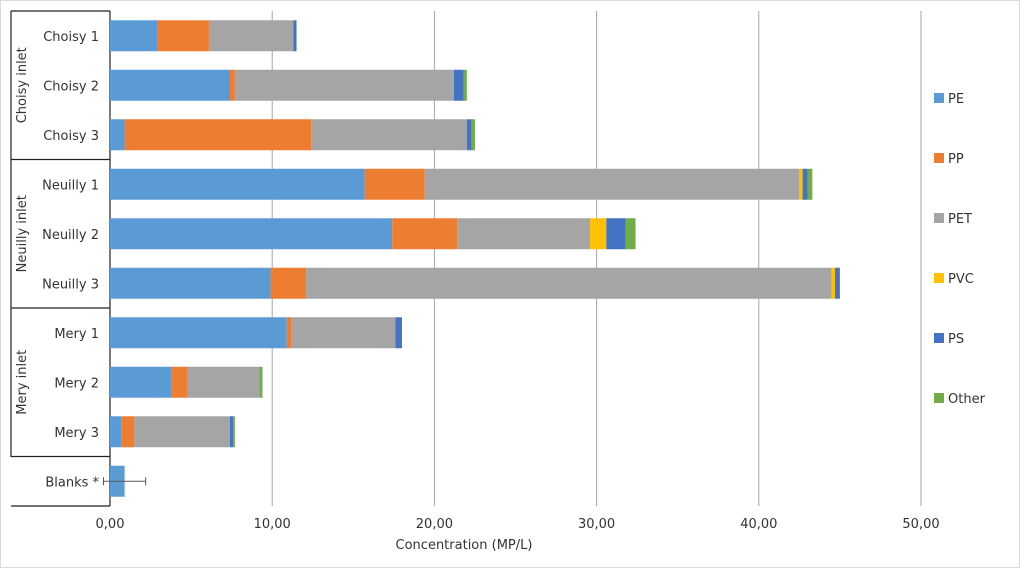  What do you see at coordinates (458, 85) in the screenshot?
I see `bar-choisy-2-ps` at bounding box center [458, 85].